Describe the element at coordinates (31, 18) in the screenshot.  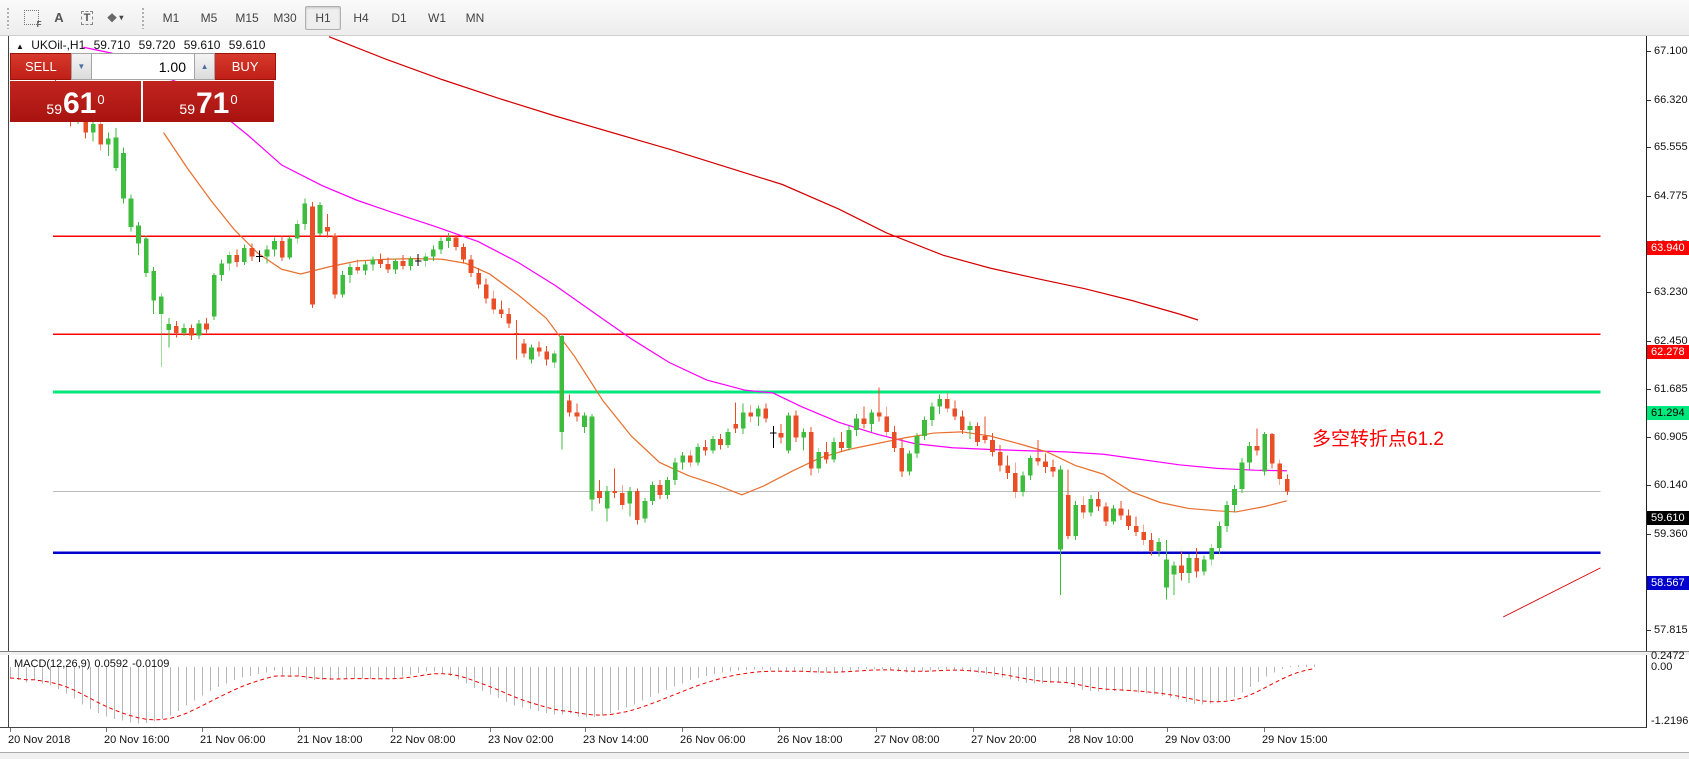
I see `fibonacci-tool-icon: F` at that location.